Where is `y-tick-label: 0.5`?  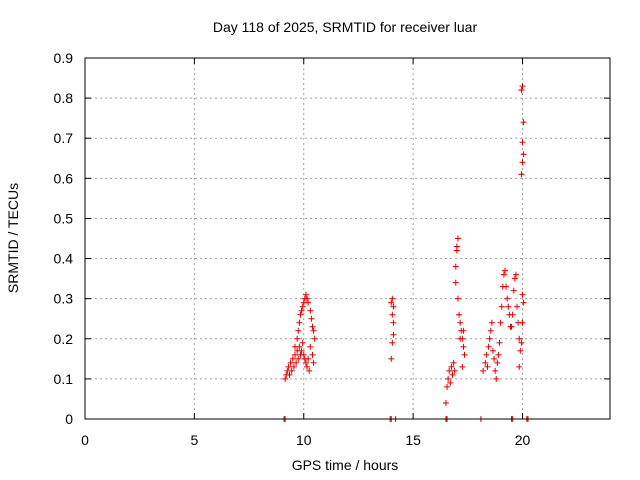 y-tick-label: 0.5 is located at coordinates (64, 218).